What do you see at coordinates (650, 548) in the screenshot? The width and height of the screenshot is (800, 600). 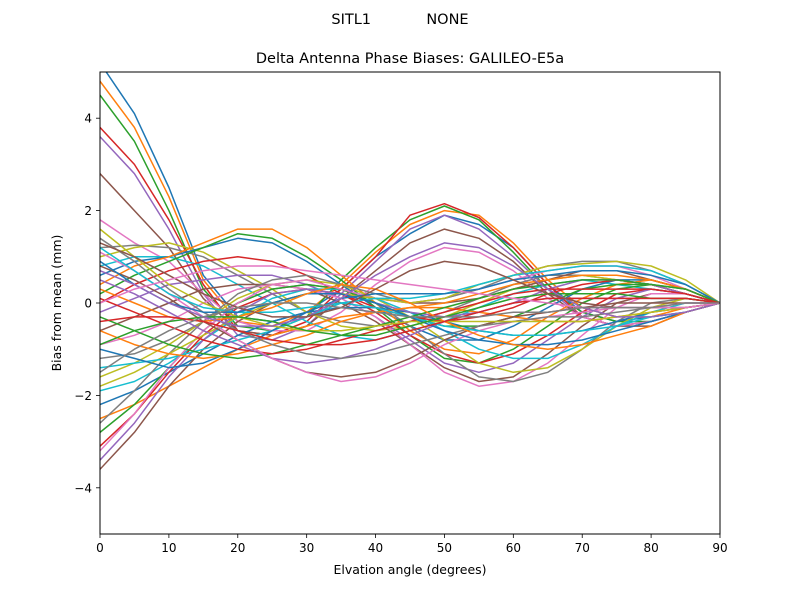 I see `x-tick-label: 80` at bounding box center [650, 548].